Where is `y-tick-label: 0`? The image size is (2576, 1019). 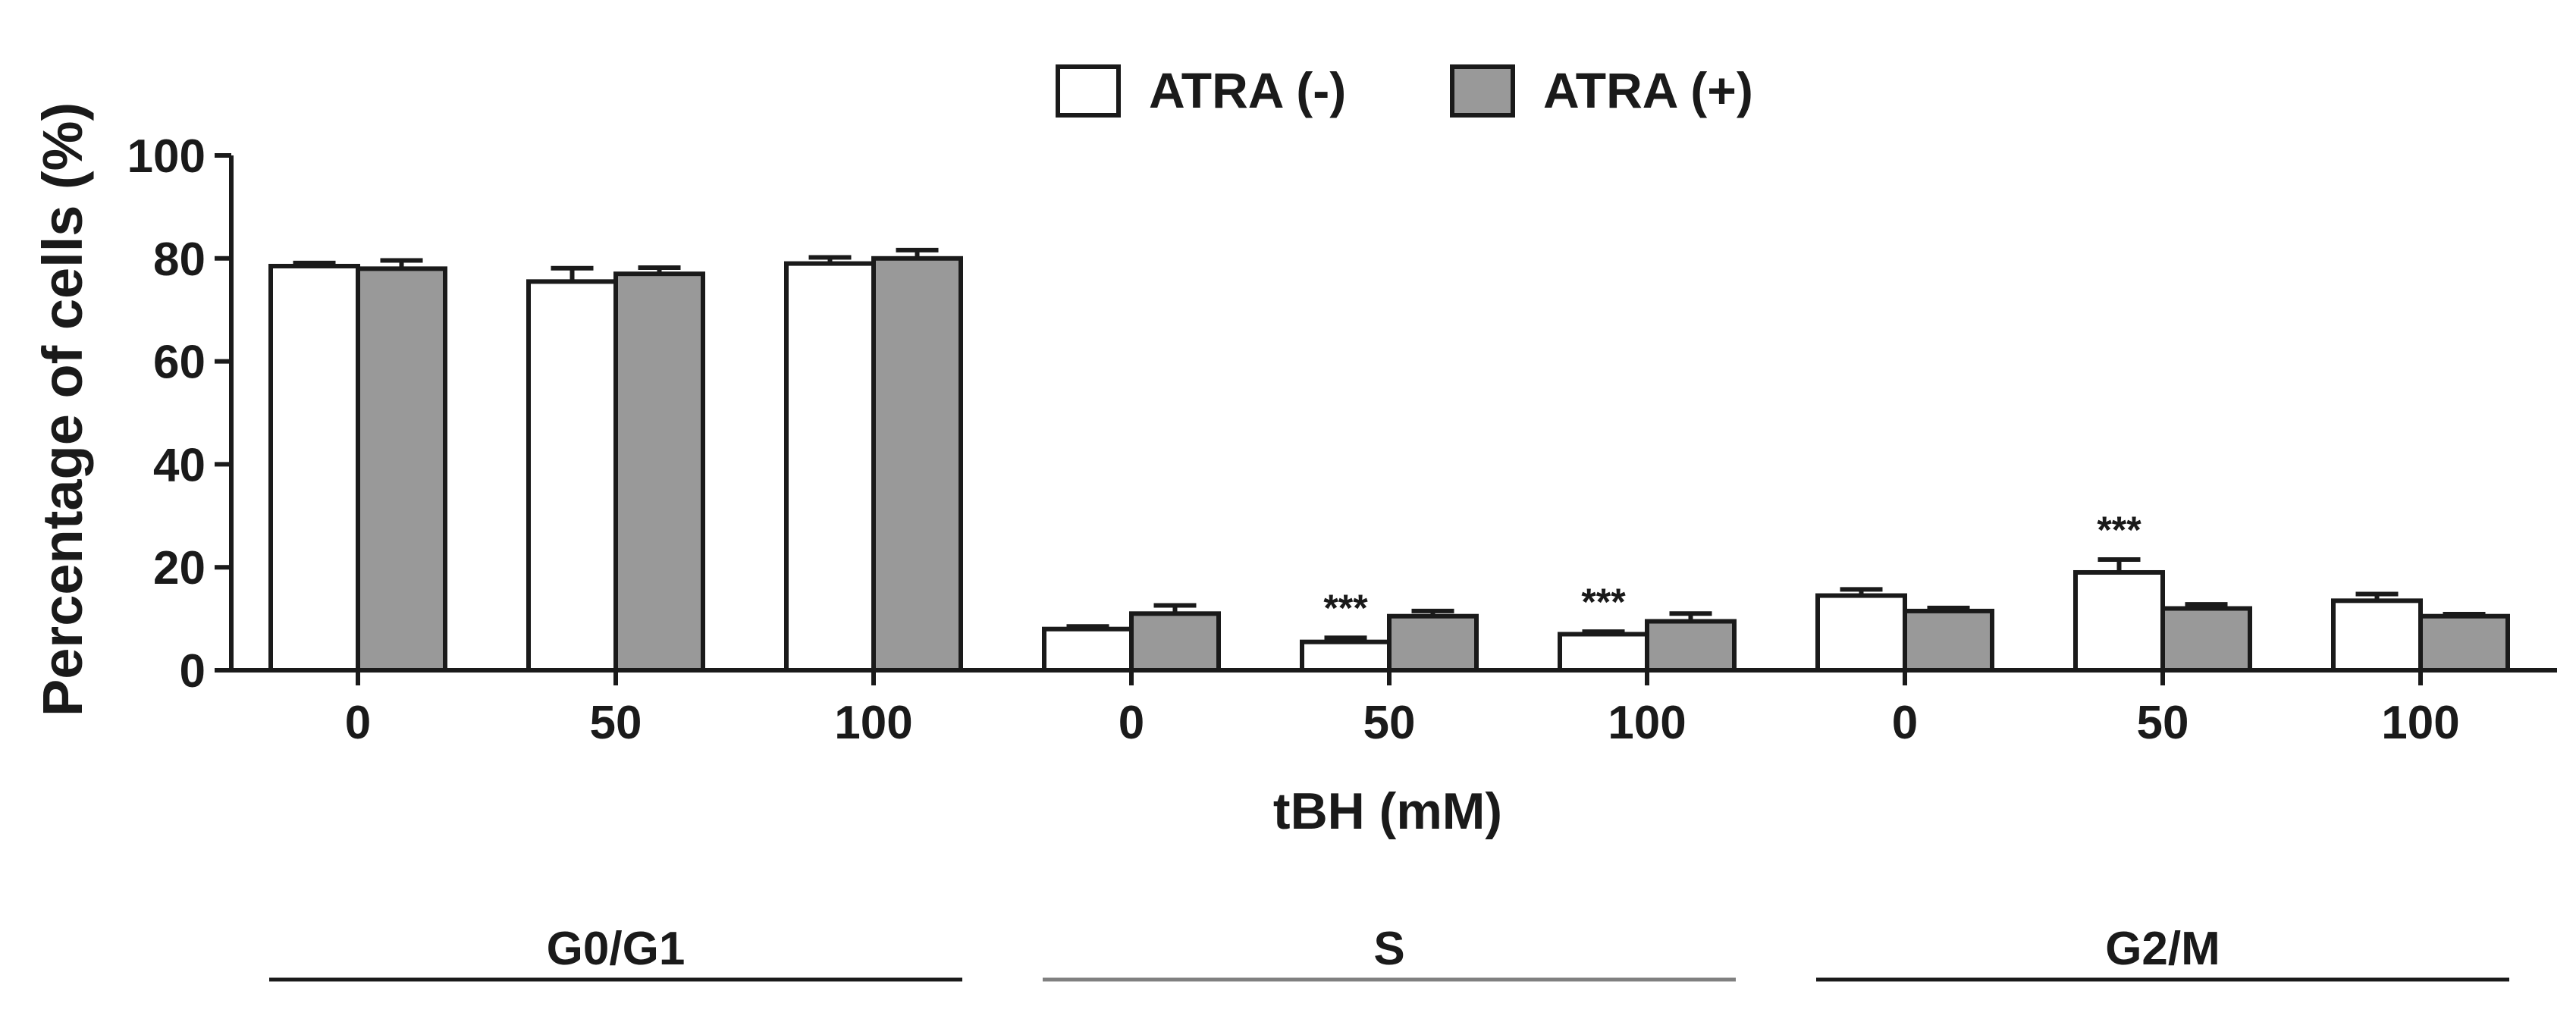 y-tick-label: 0 is located at coordinates (193, 672).